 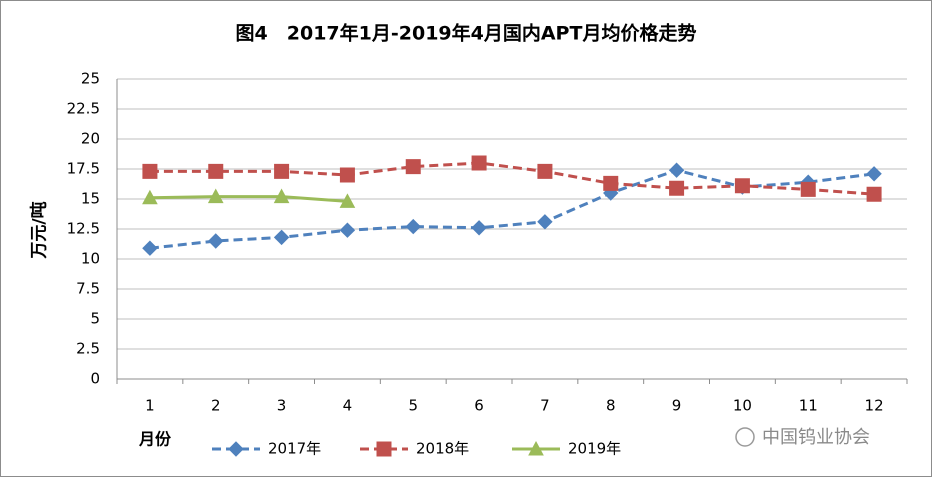 I want to click on legend-label: 2018年, so click(x=442, y=449).